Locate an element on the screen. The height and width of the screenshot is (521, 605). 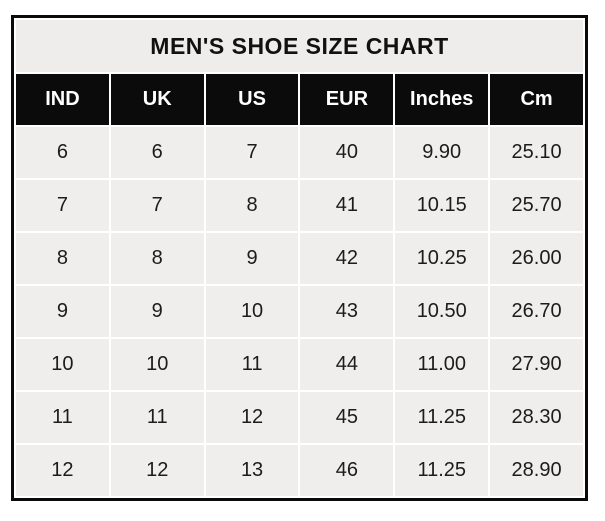
column-header-cm: Cm is located at coordinates (536, 99).